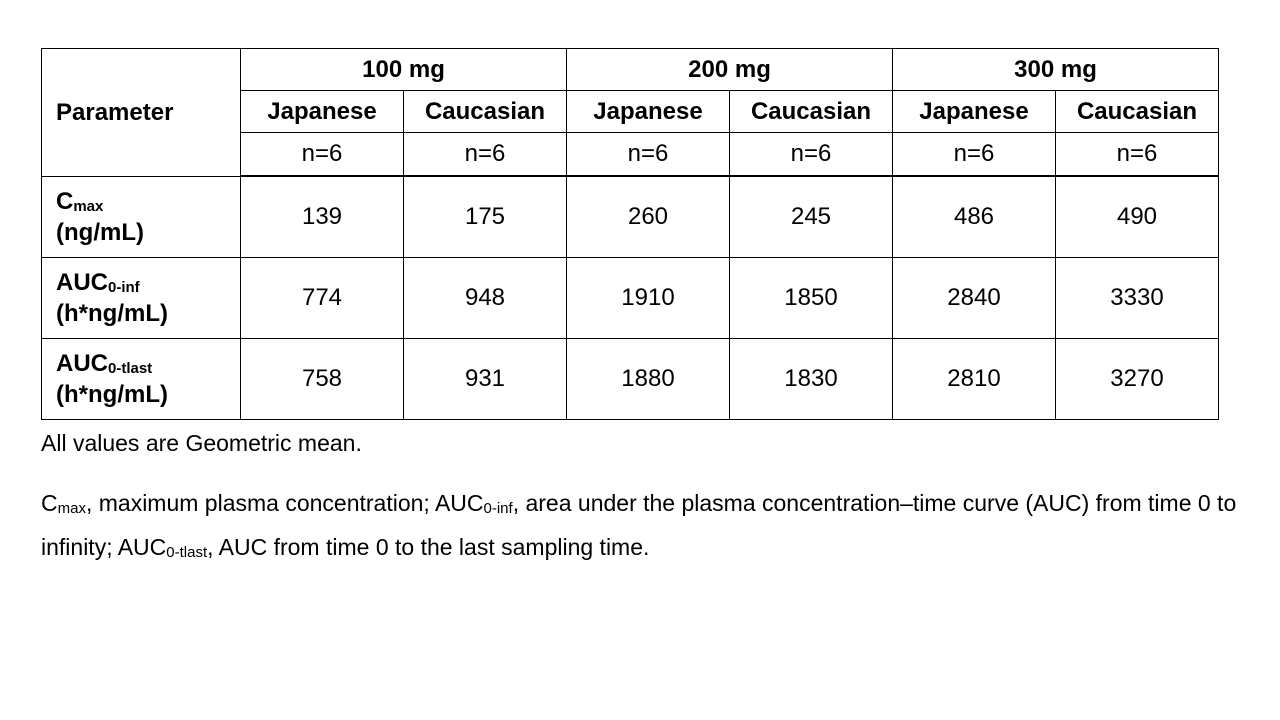 The width and height of the screenshot is (1280, 720). What do you see at coordinates (648, 216) in the screenshot?
I see `value-cell: 260` at bounding box center [648, 216].